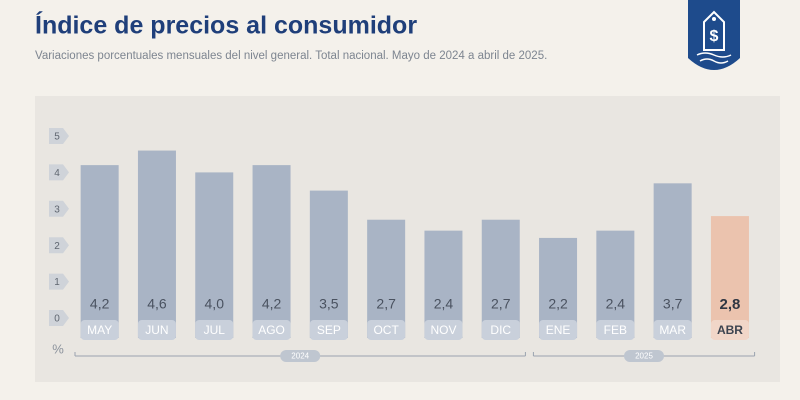 The width and height of the screenshot is (800, 400). I want to click on value-label: 3,7, so click(673, 304).